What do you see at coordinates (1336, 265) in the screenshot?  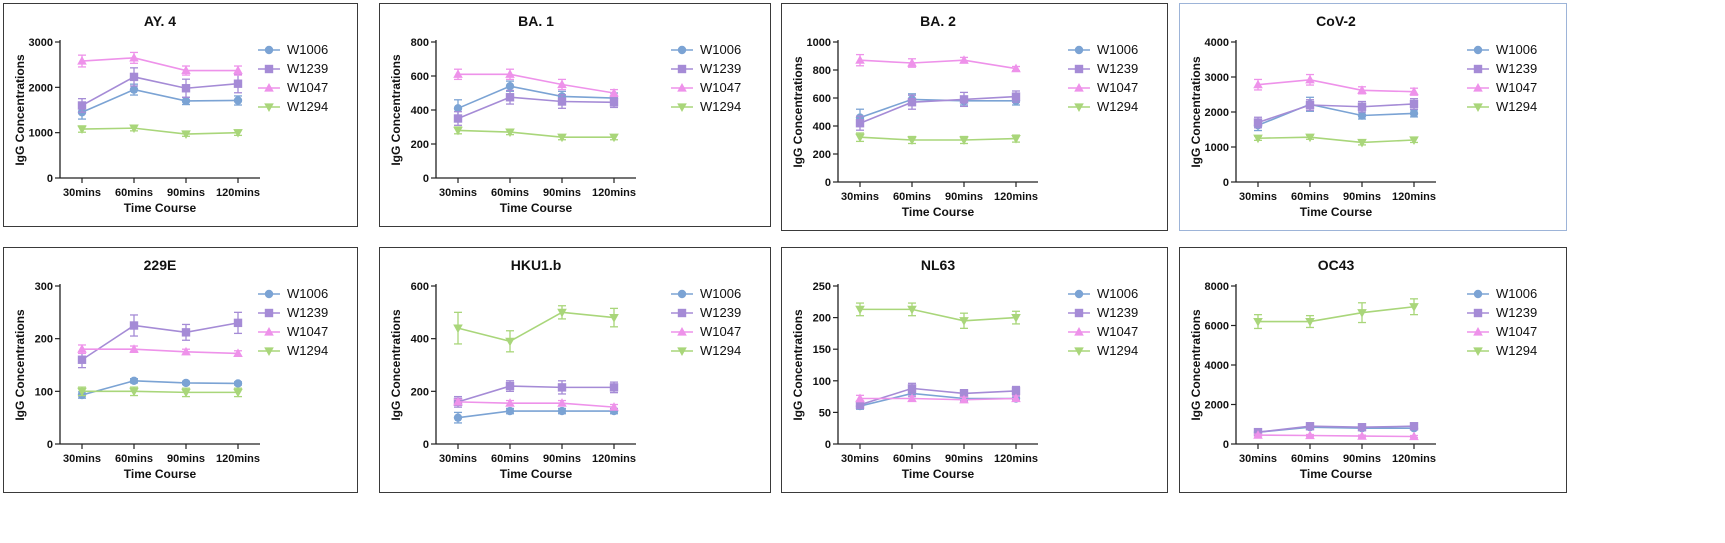 I see `chart-title: OC43` at bounding box center [1336, 265].